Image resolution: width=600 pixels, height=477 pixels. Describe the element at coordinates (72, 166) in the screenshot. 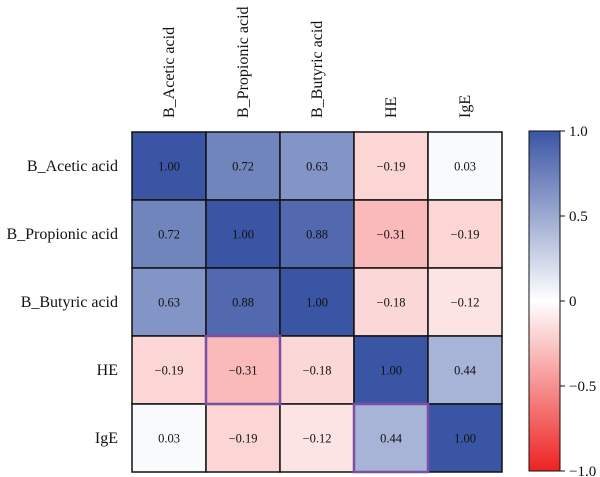

I see `row-label: B_Acetic acid` at that location.